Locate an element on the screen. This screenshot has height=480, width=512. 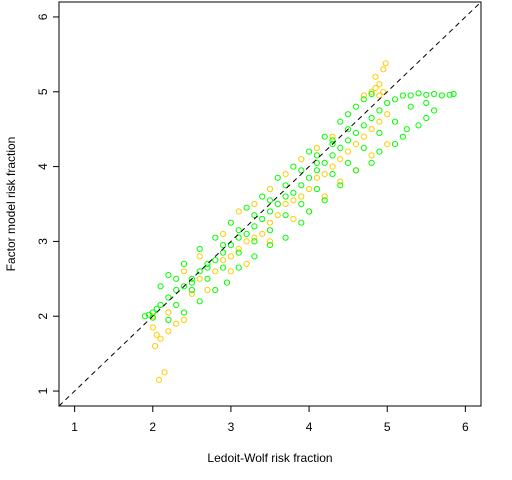
x-tick-label: 5 is located at coordinates (387, 427).